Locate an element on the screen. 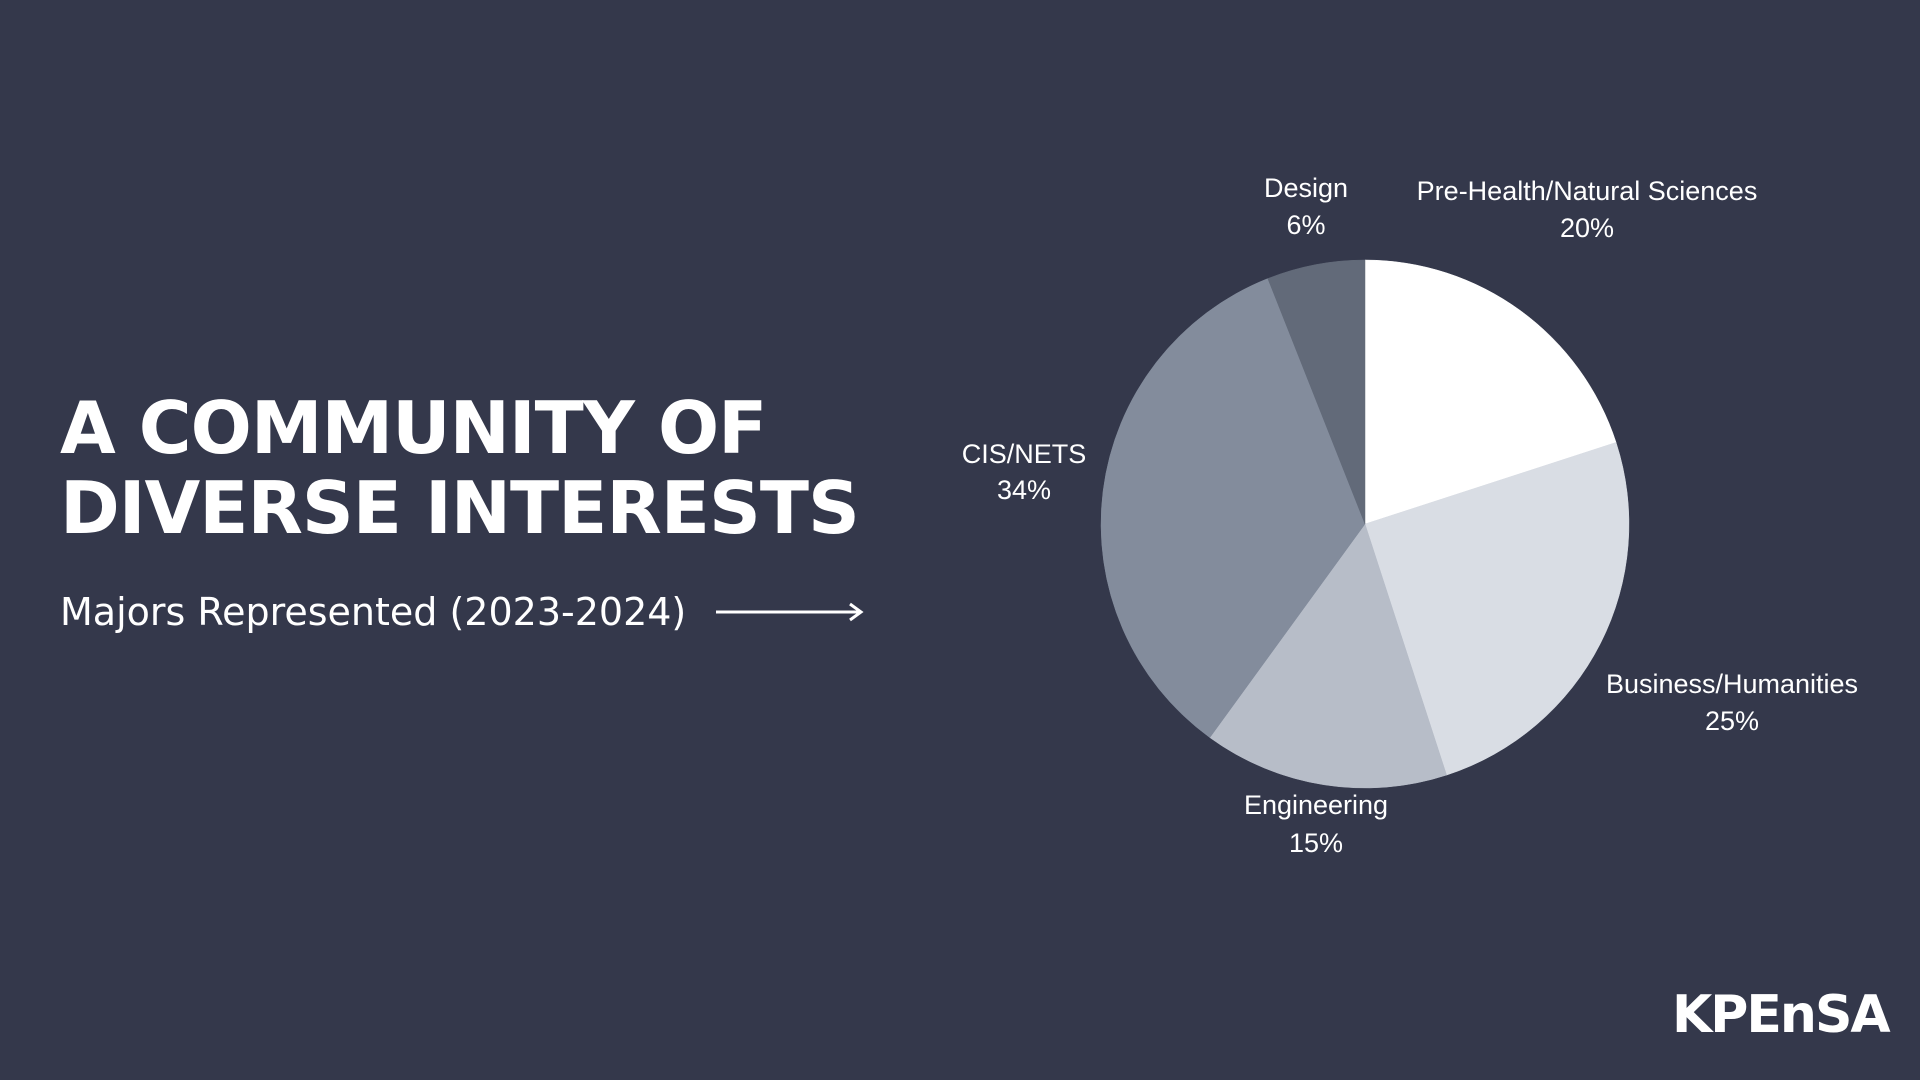 This screenshot has width=1920, height=1080. title-line-1: A COMMUNITY OF is located at coordinates (413, 428).